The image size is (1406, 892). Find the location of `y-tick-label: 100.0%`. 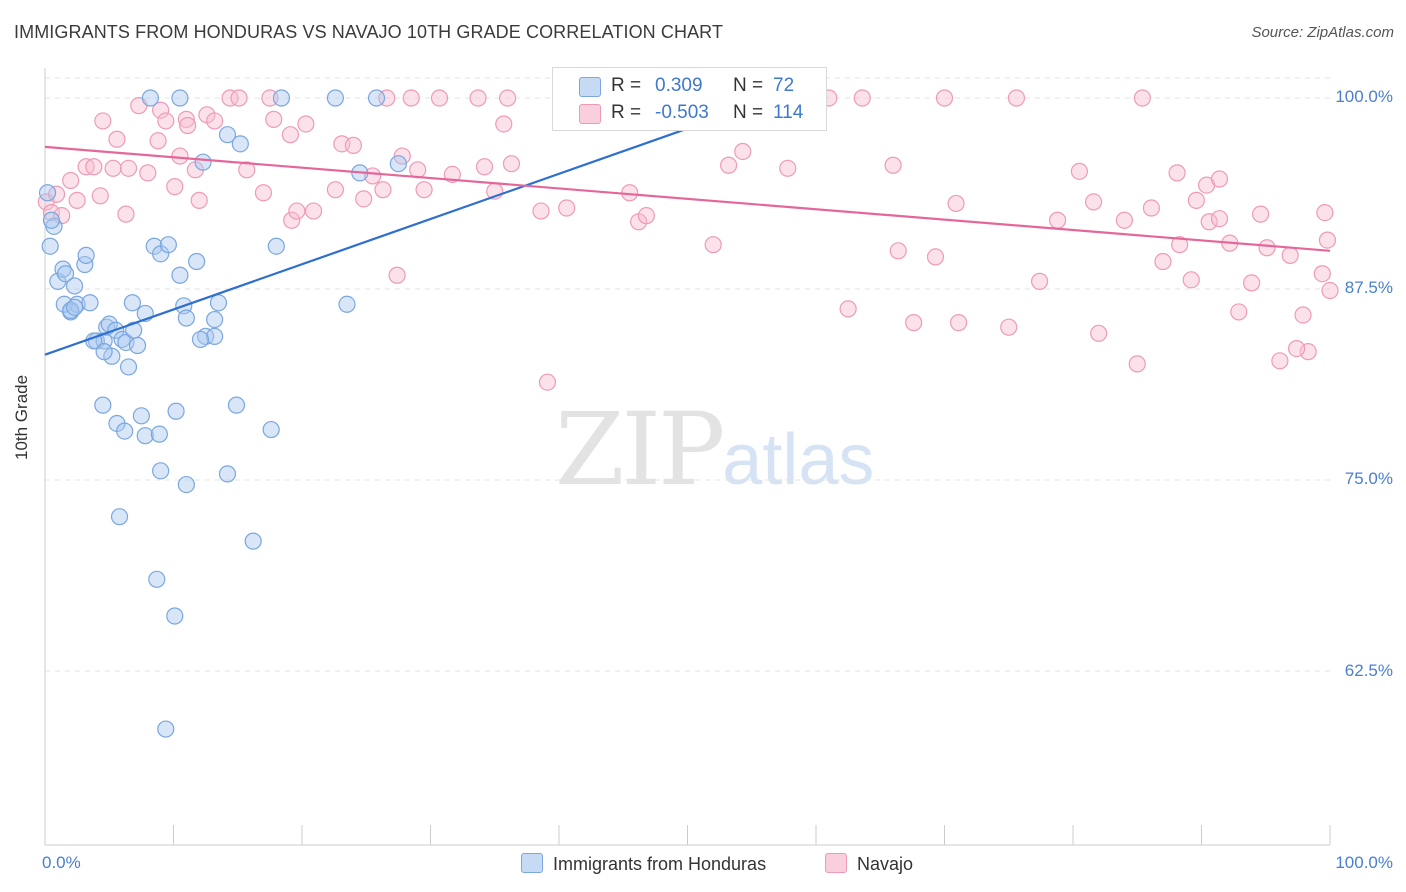

y-tick-label: 100.0% is located at coordinates (1364, 96).